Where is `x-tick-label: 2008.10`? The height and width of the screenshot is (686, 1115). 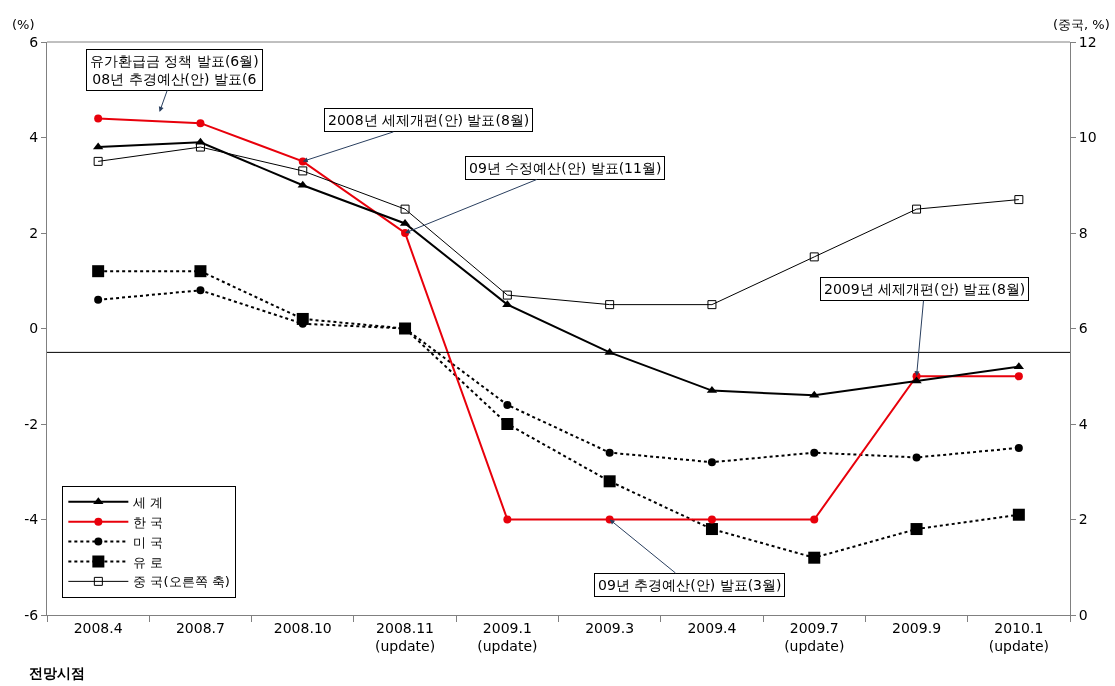
x-tick-label: 2008.10 is located at coordinates (302, 627).